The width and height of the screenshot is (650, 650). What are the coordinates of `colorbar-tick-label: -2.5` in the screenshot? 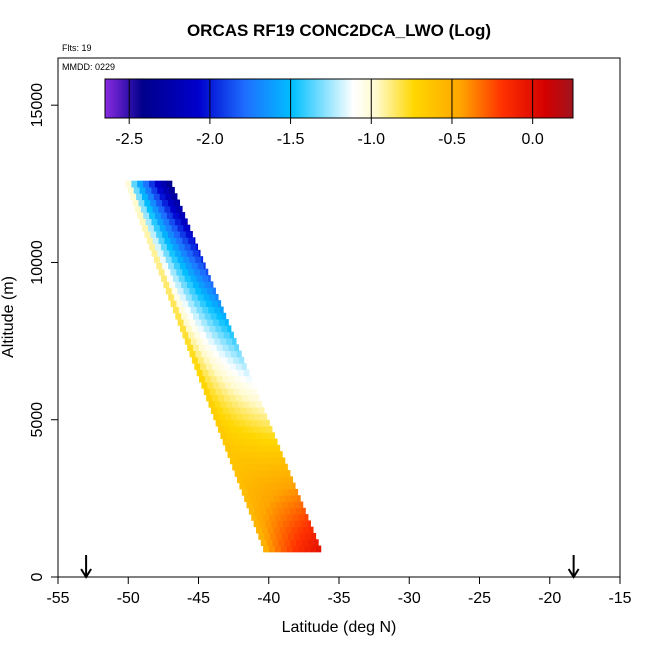 It's located at (129, 139).